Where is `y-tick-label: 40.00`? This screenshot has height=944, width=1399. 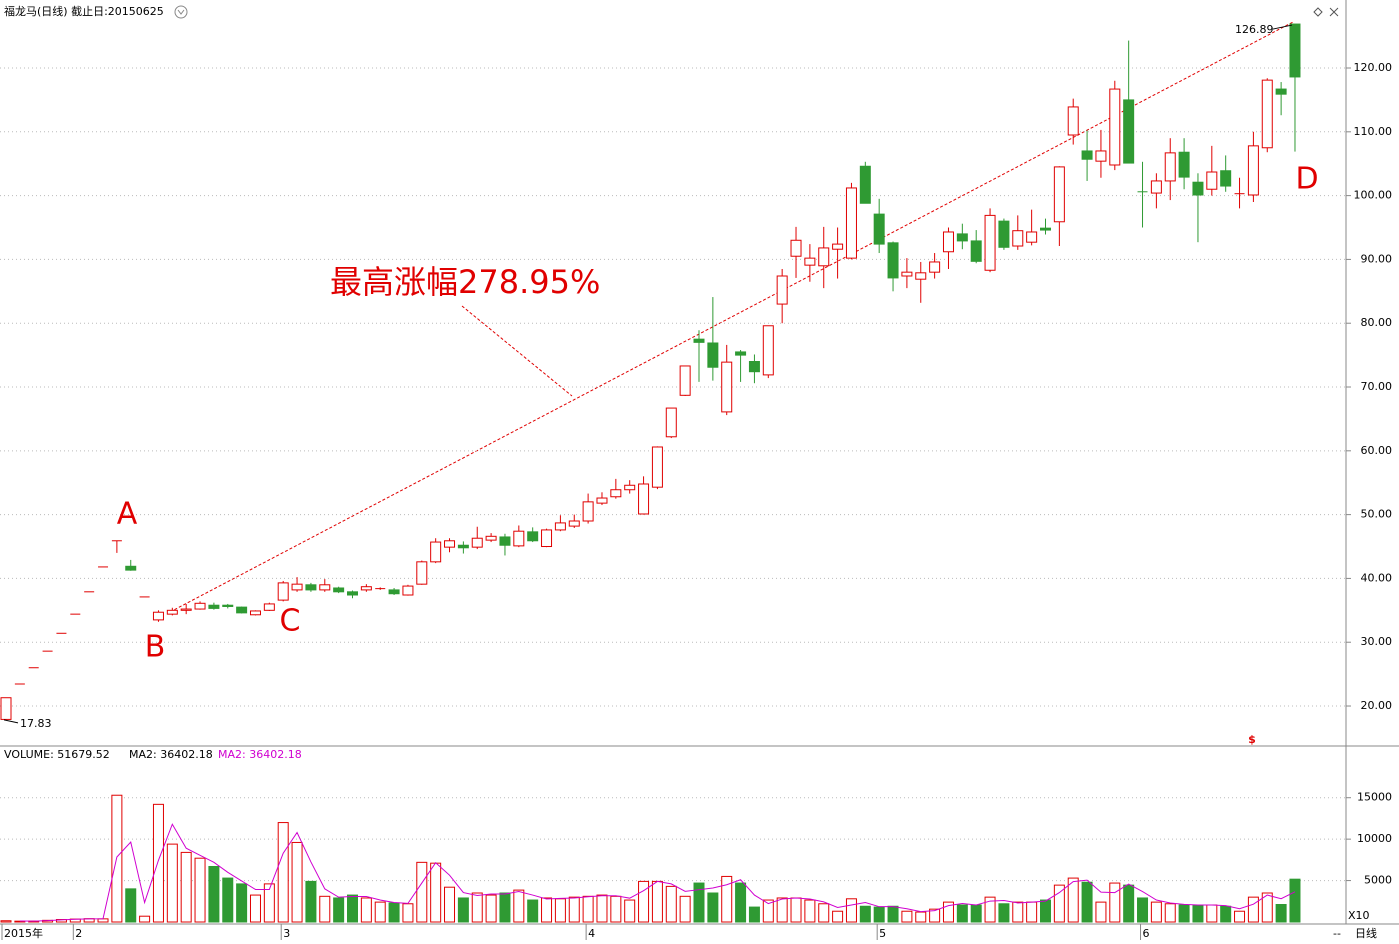 y-tick-label: 40.00 is located at coordinates (1377, 577).